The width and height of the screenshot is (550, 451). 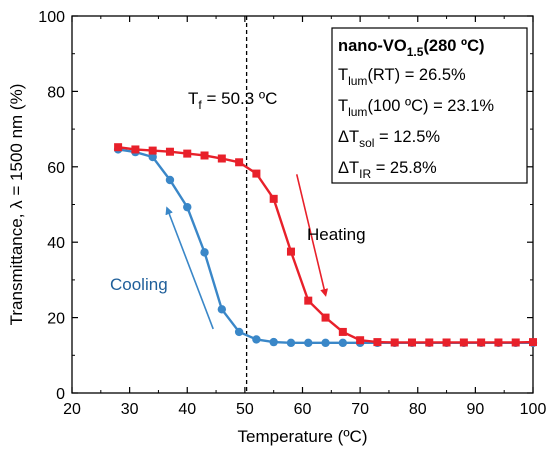 What do you see at coordinates (56, 92) in the screenshot?
I see `y-tick-label: 80` at bounding box center [56, 92].